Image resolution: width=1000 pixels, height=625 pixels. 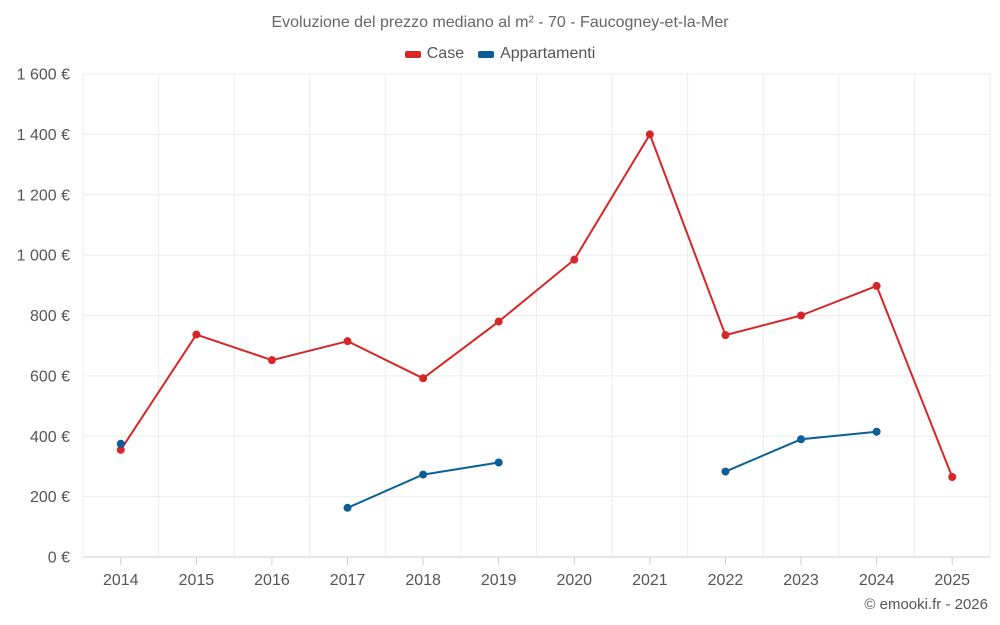 What do you see at coordinates (877, 580) in the screenshot?
I see `x-tick-label: 2024` at bounding box center [877, 580].